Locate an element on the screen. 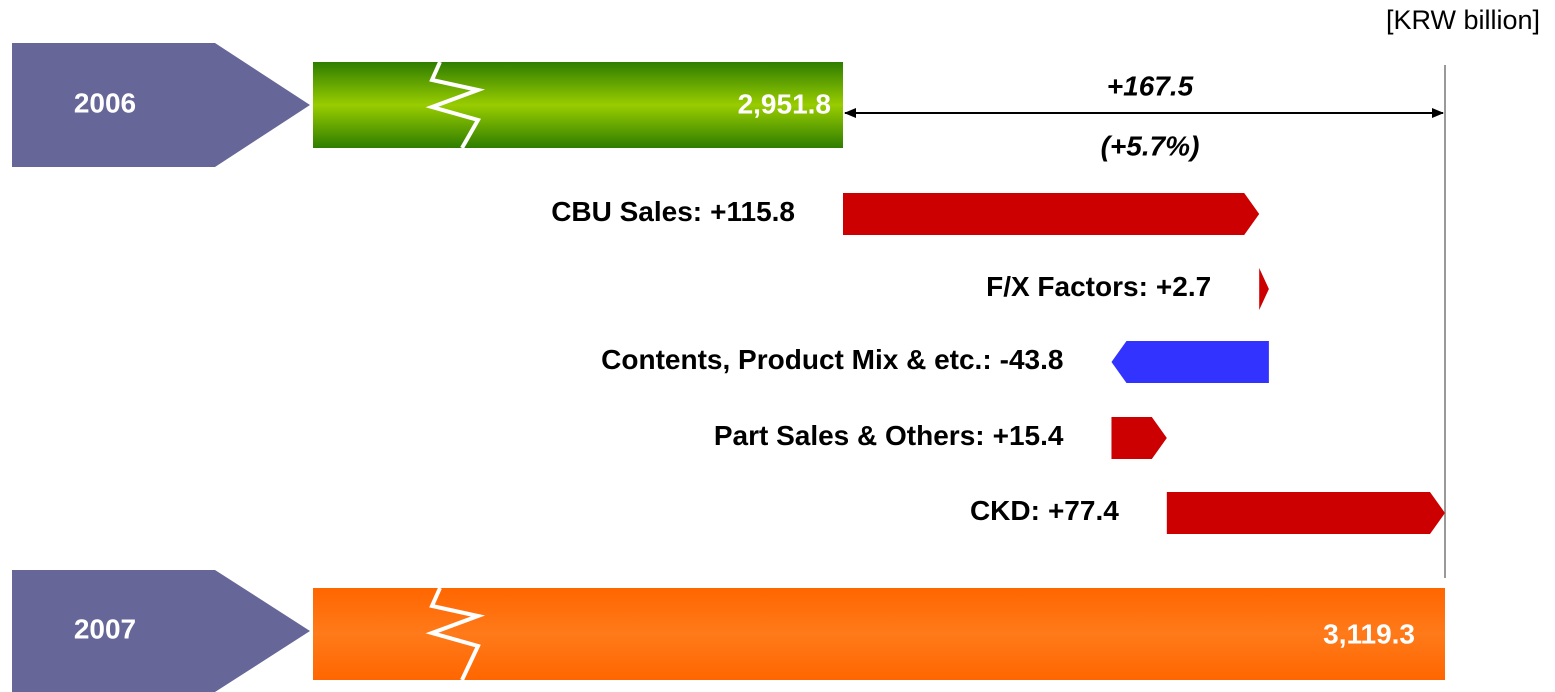 The image size is (1555, 692). step-label: Part Sales & Others: +15.4 is located at coordinates (889, 435).